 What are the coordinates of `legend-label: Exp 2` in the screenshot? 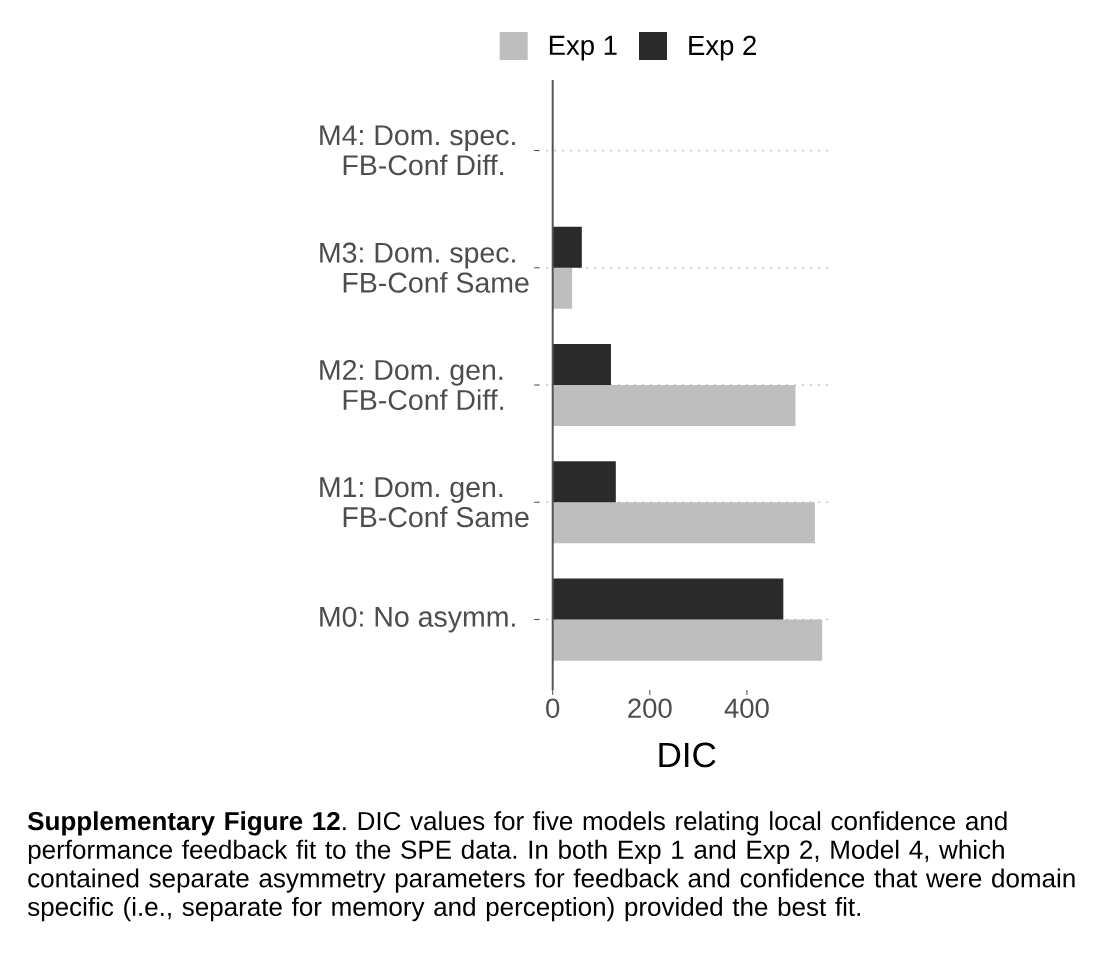 It's located at (722, 48).